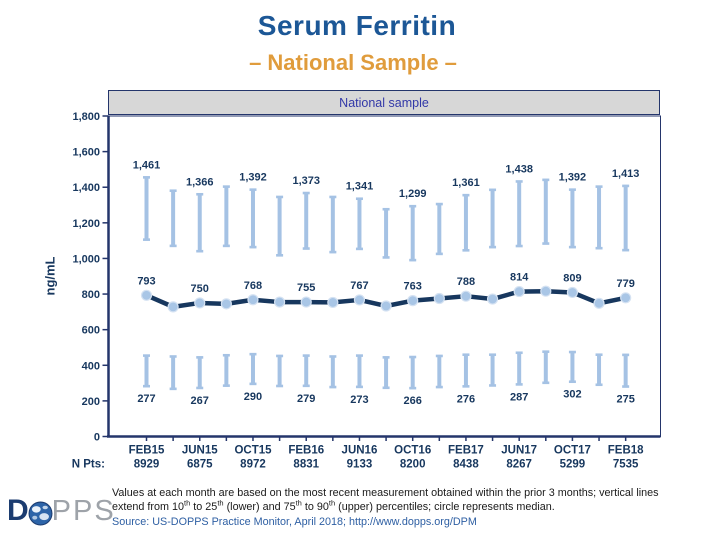  What do you see at coordinates (147, 465) in the screenshot?
I see `n-pts-value: 8929` at bounding box center [147, 465].